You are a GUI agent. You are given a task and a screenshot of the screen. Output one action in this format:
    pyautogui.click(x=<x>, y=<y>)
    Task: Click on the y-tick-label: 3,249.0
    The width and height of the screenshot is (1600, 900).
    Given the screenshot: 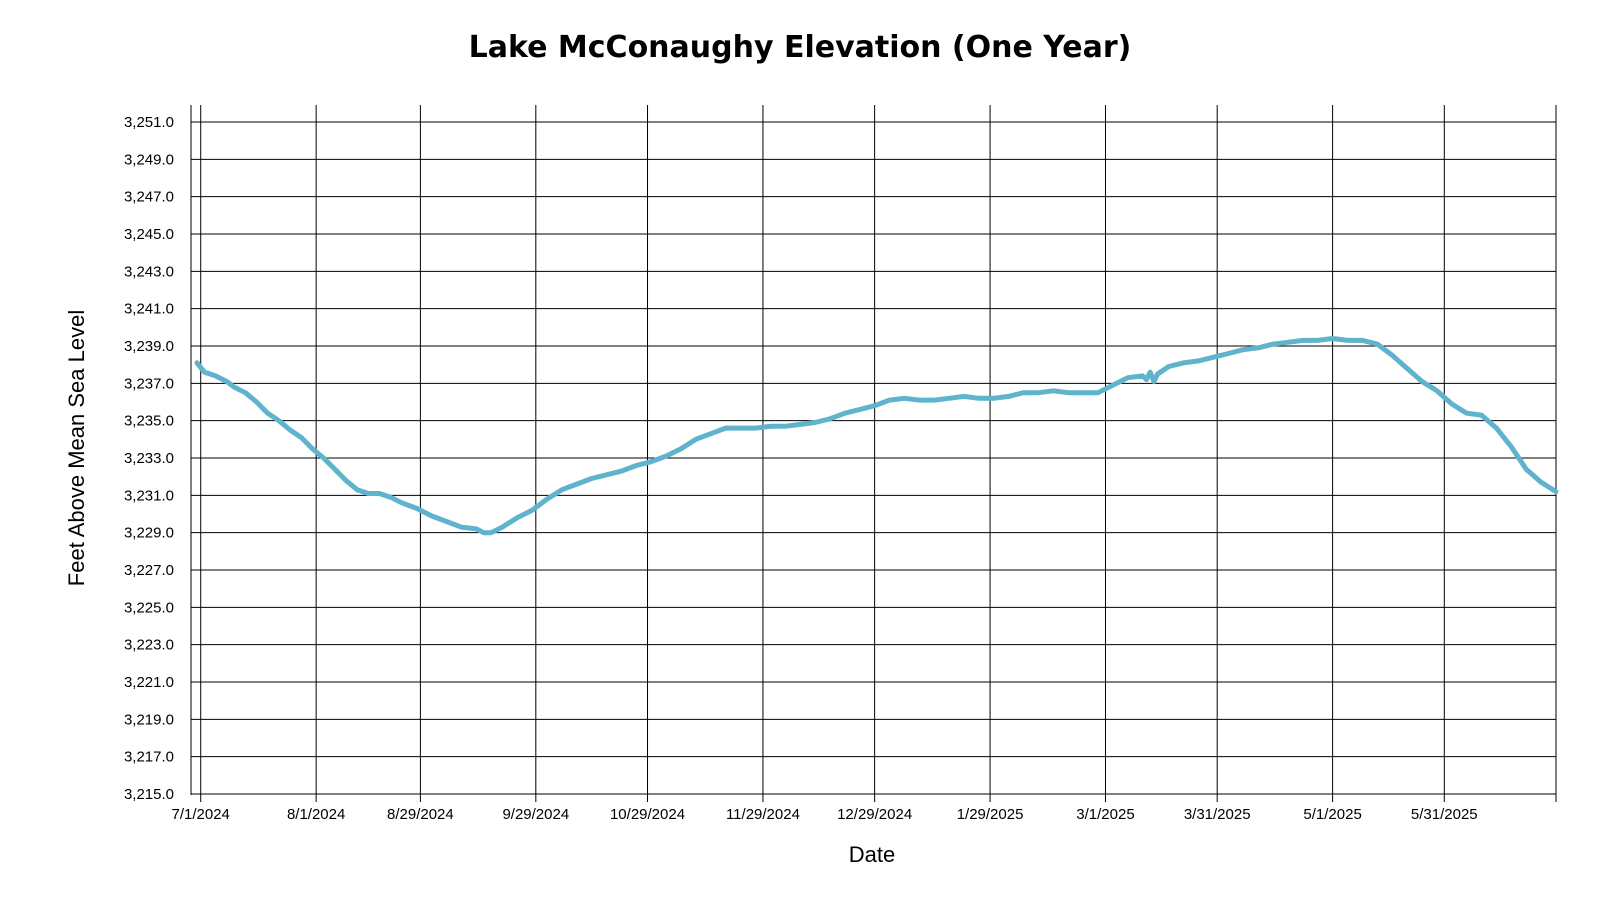 What is the action you would take?
    pyautogui.click(x=149, y=159)
    